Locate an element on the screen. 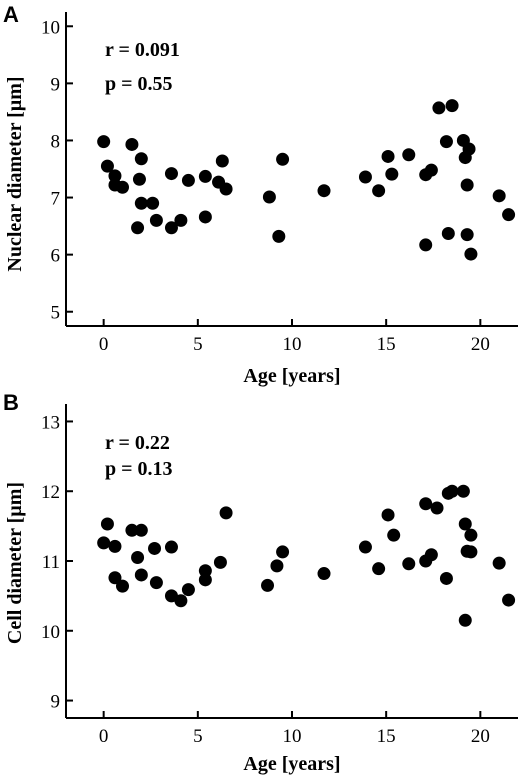 The width and height of the screenshot is (520, 783). panel-b-y-axis-label: Cell diameter [µm] is located at coordinates (15, 563).